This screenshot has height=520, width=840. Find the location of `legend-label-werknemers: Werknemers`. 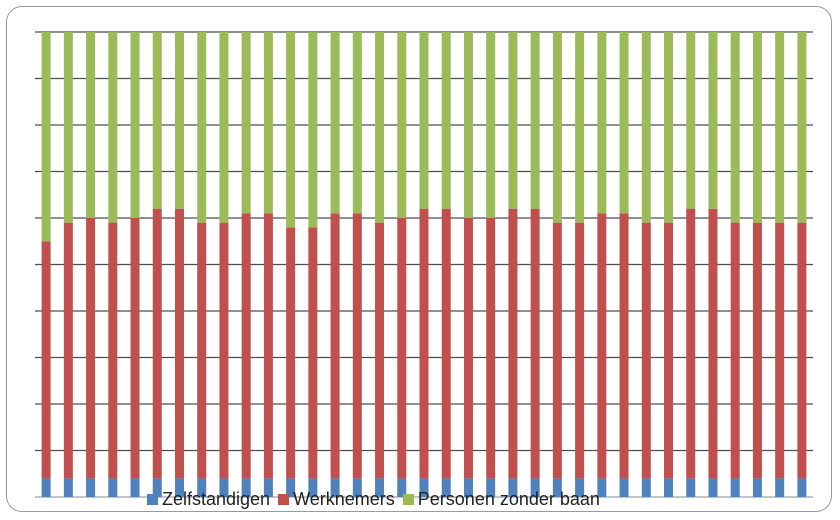

legend-label-werknemers: Werknemers is located at coordinates (344, 498).